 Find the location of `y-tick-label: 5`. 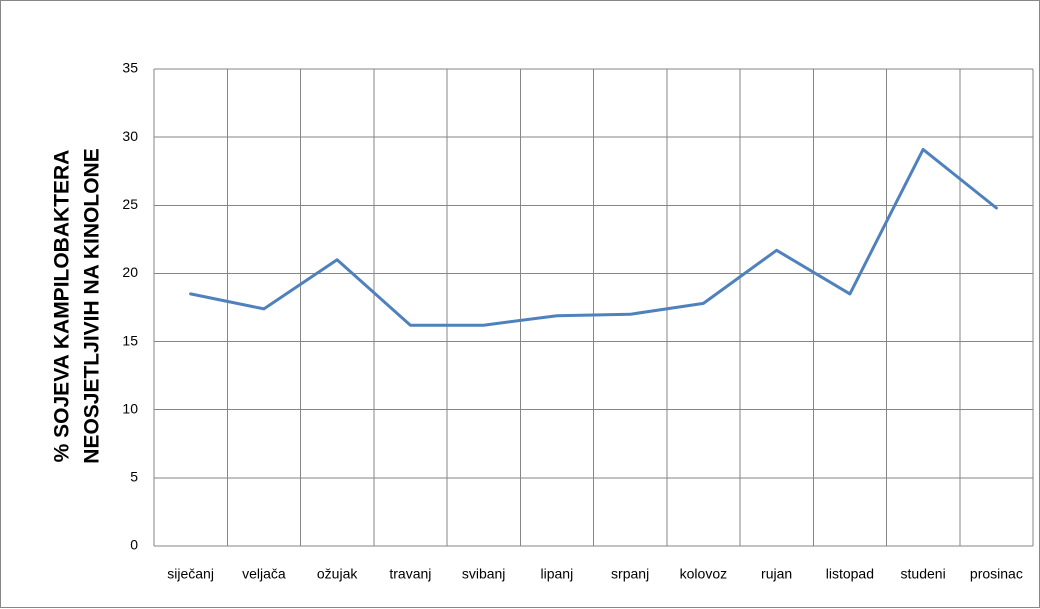

y-tick-label: 5 is located at coordinates (134, 477).